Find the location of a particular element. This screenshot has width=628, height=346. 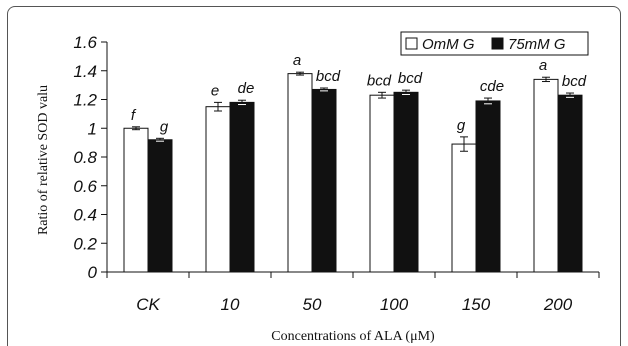

significance-letter: f is located at coordinates (134, 115).